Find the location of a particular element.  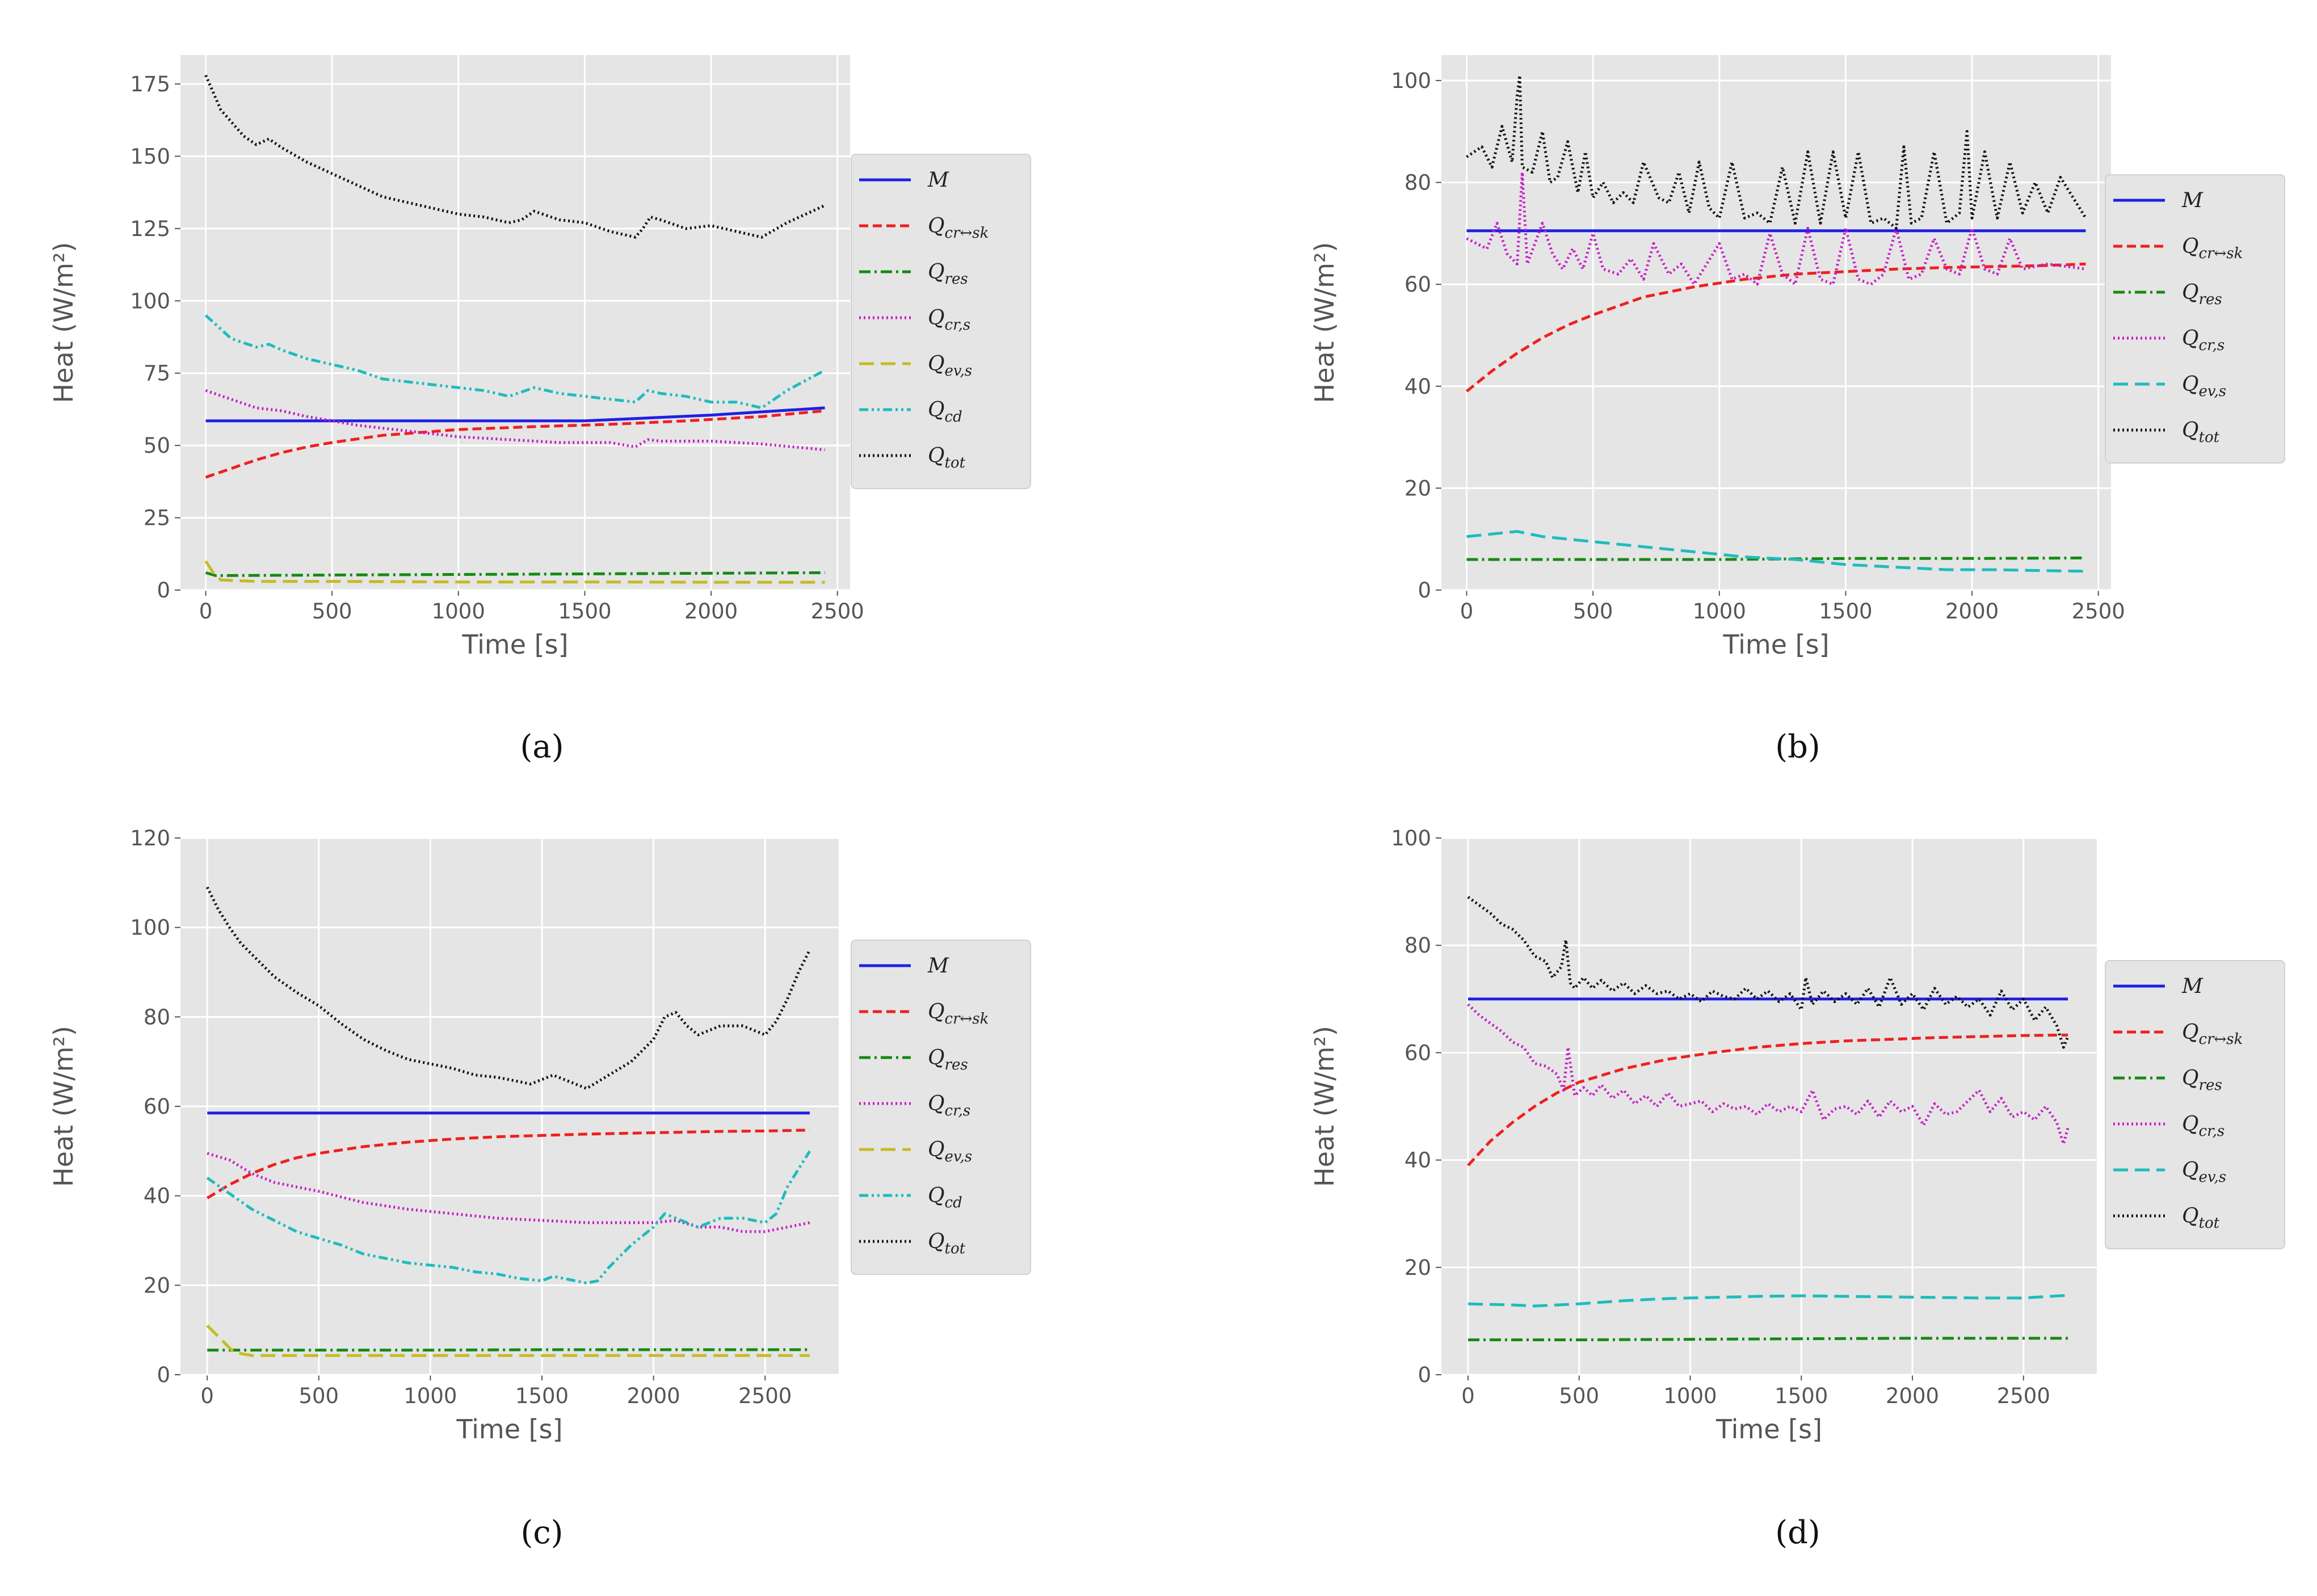

y-tick-label: 150 is located at coordinates (150, 156).